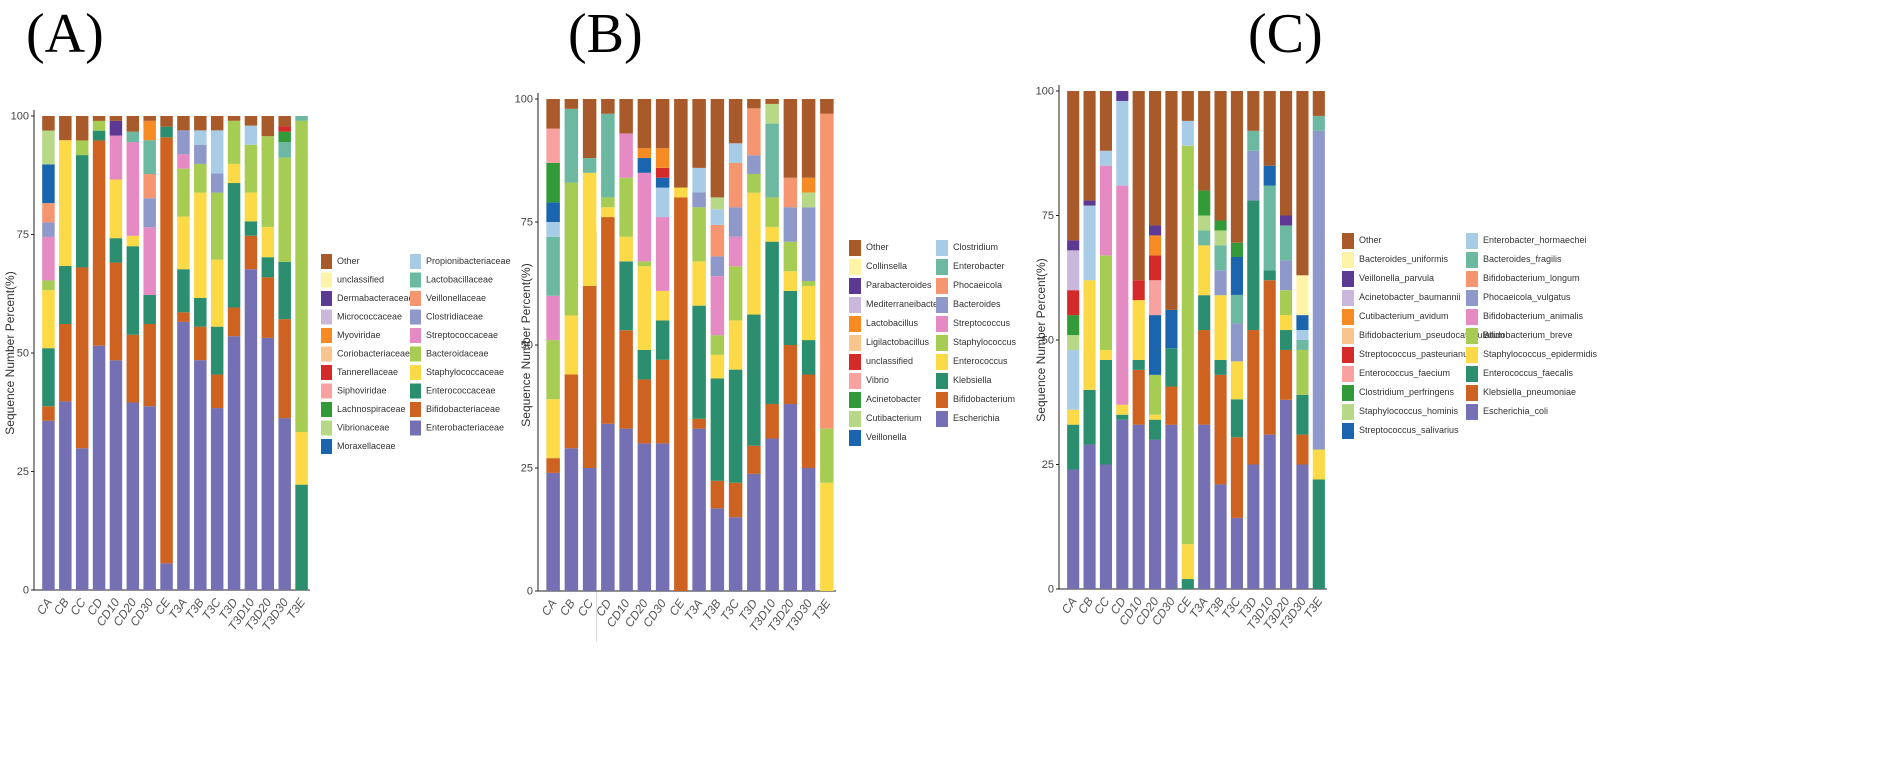 Image resolution: width=1902 pixels, height=770 pixels. Describe the element at coordinates (889, 361) in the screenshot. I see `legend-label: unclassified` at that location.